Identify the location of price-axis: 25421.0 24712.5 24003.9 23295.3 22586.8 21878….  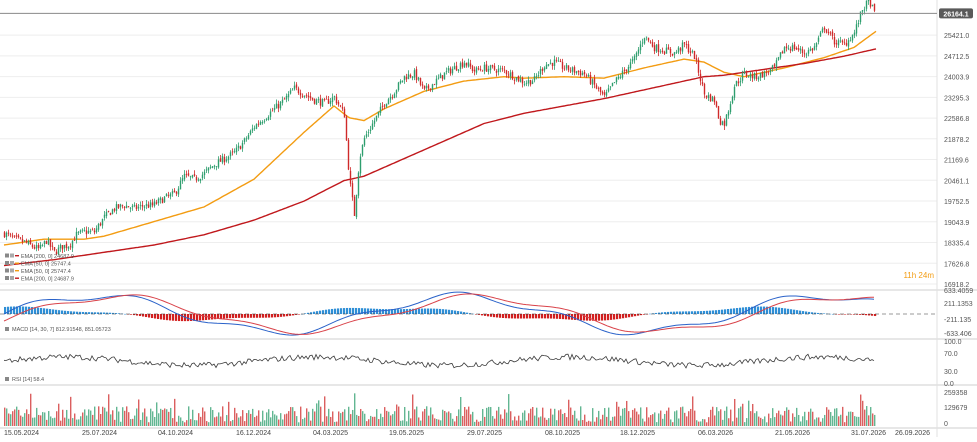
(938, 148).